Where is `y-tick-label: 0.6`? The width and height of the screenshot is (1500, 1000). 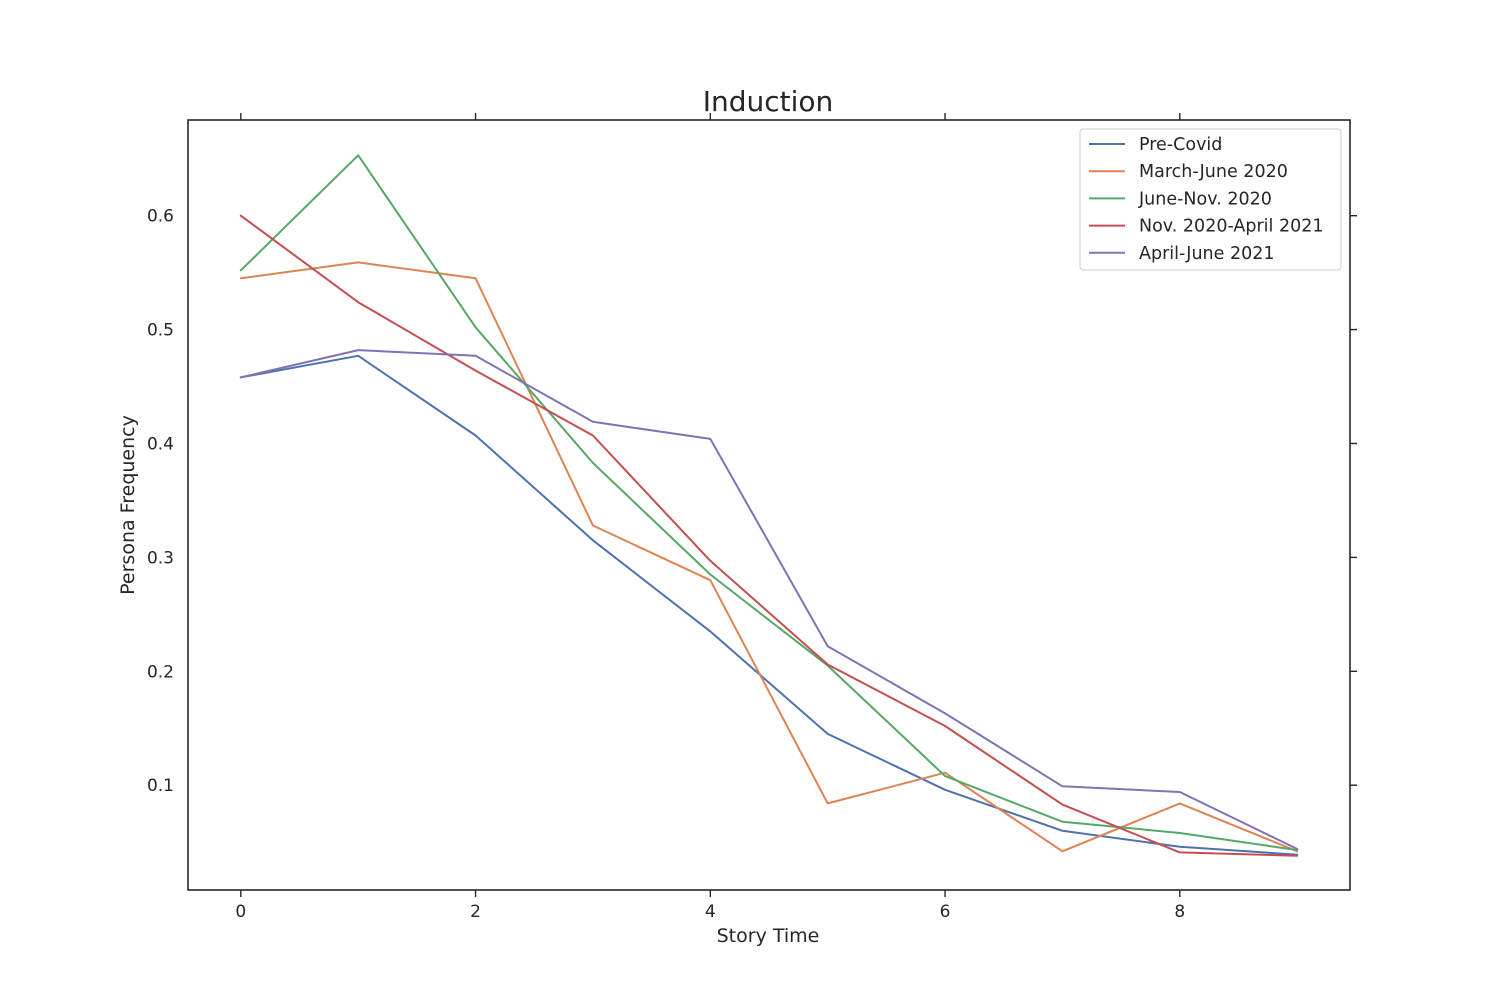 y-tick-label: 0.6 is located at coordinates (160, 217).